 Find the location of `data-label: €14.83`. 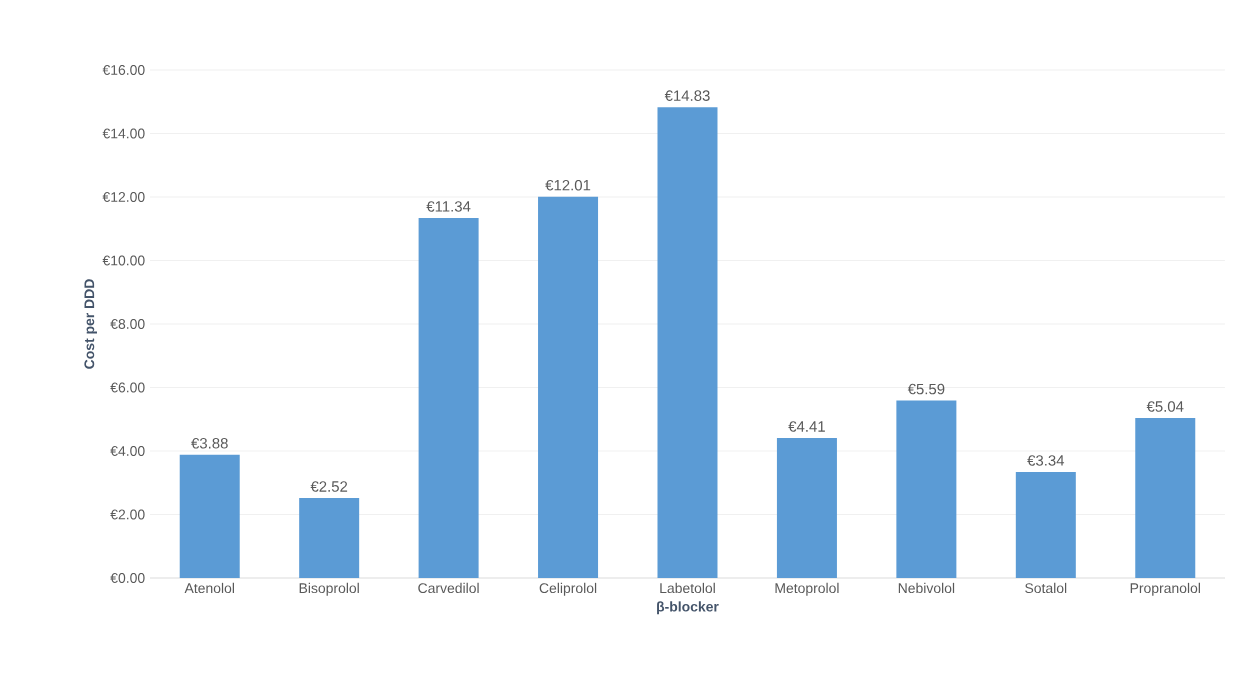

data-label: €14.83 is located at coordinates (687, 95).